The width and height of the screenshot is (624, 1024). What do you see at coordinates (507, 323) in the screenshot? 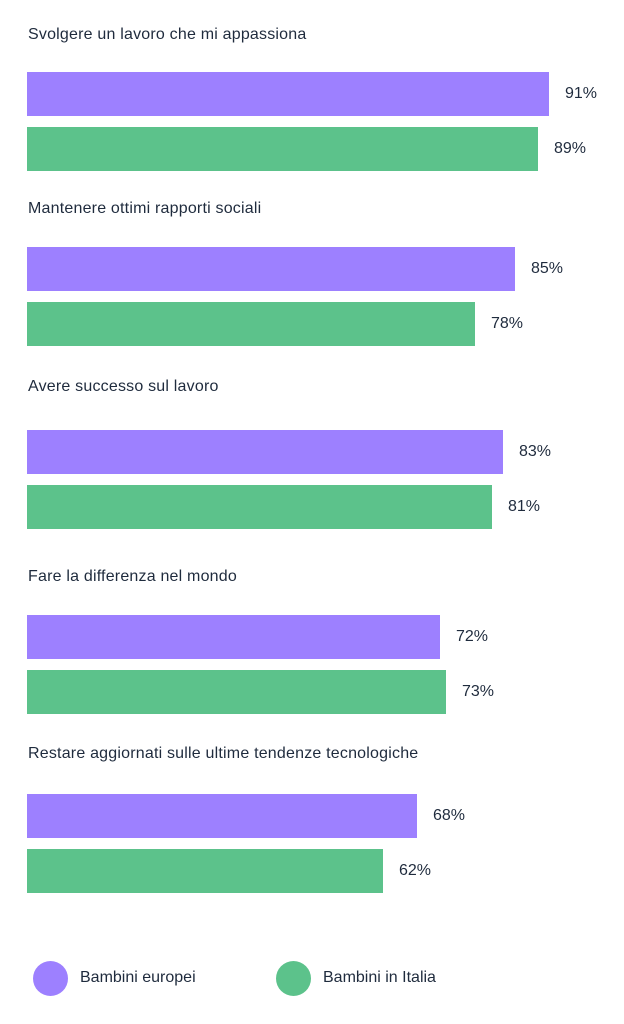
I see `data-label: 78%` at bounding box center [507, 323].